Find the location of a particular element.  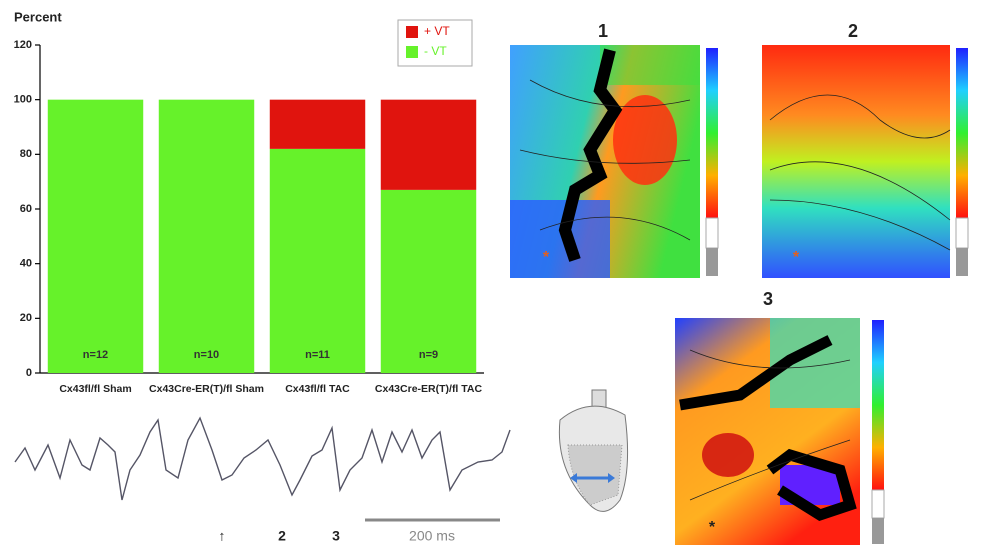

legend-label: + VT is located at coordinates (437, 31).